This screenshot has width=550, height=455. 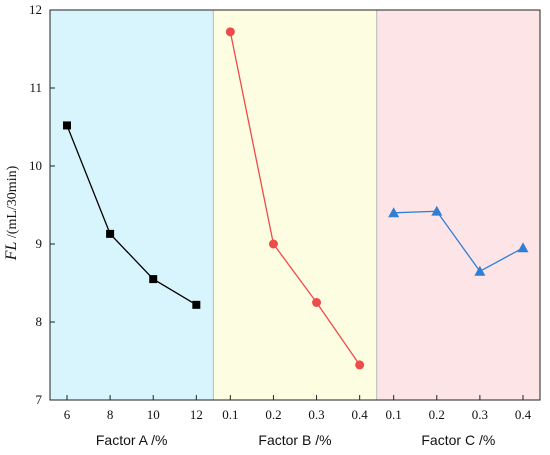 I want to click on y-axis-label: FL /(mL/30min), so click(x=11, y=213).